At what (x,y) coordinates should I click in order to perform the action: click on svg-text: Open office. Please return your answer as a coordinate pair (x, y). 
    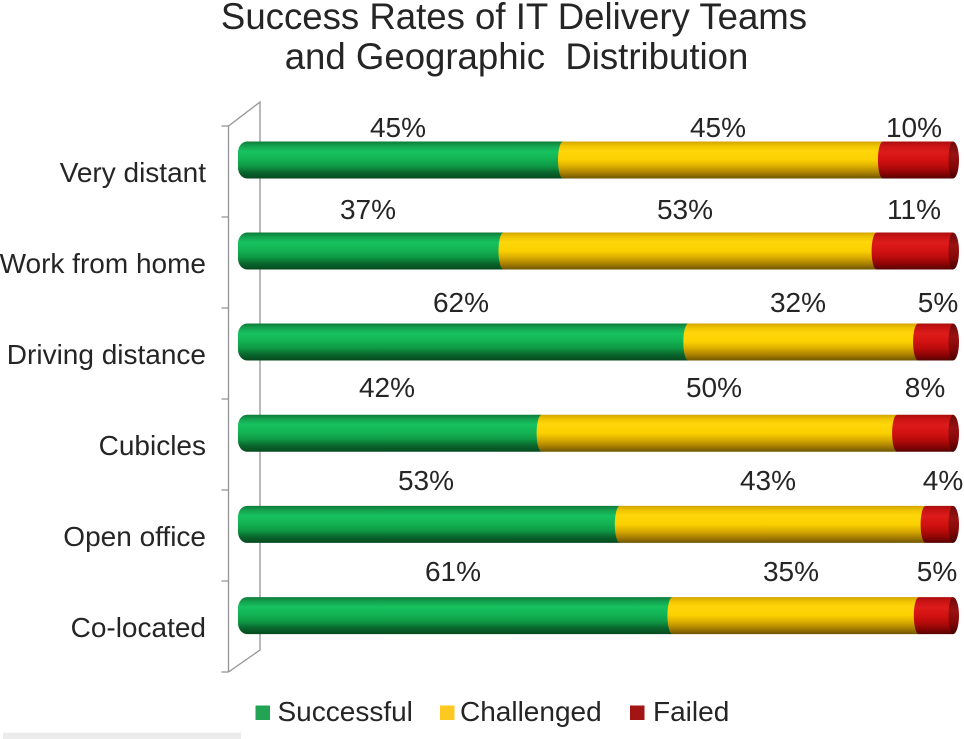
    Looking at the image, I should click on (134, 536).